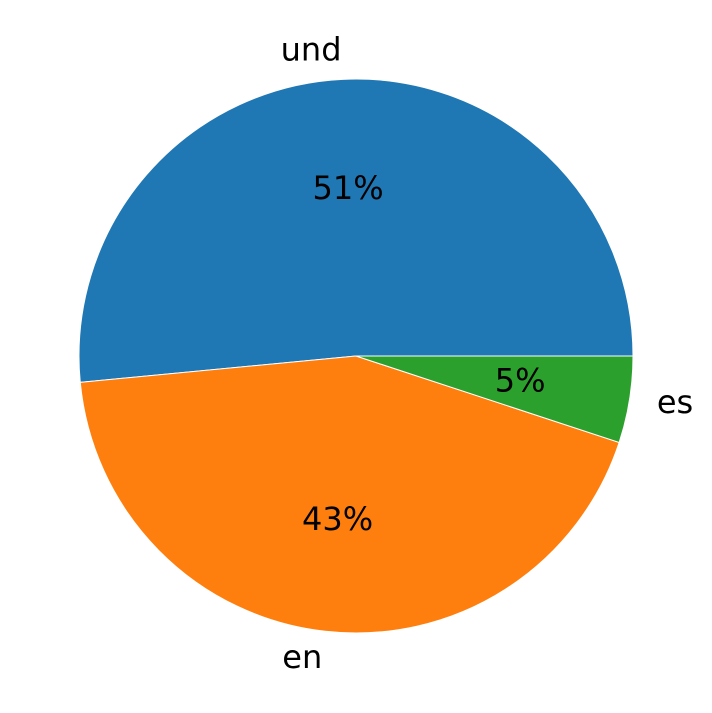 The image size is (712, 713). What do you see at coordinates (675, 402) in the screenshot?
I see `slice-label: es` at bounding box center [675, 402].